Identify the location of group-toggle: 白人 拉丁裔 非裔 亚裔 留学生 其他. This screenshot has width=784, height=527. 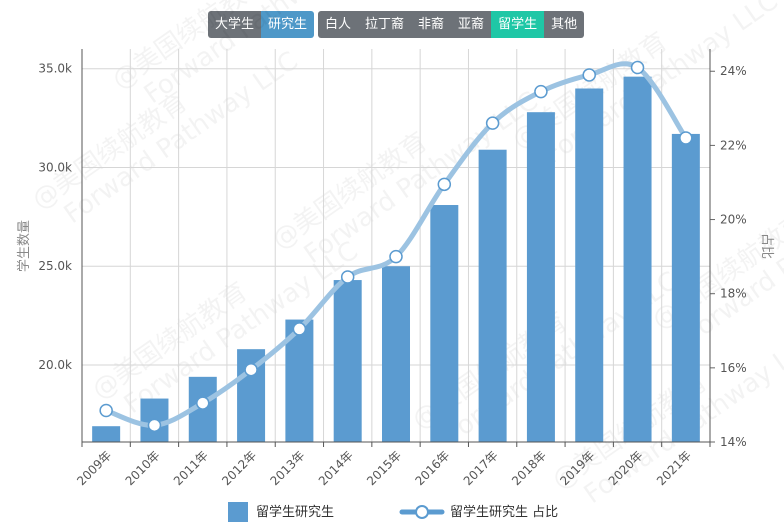
(451, 24).